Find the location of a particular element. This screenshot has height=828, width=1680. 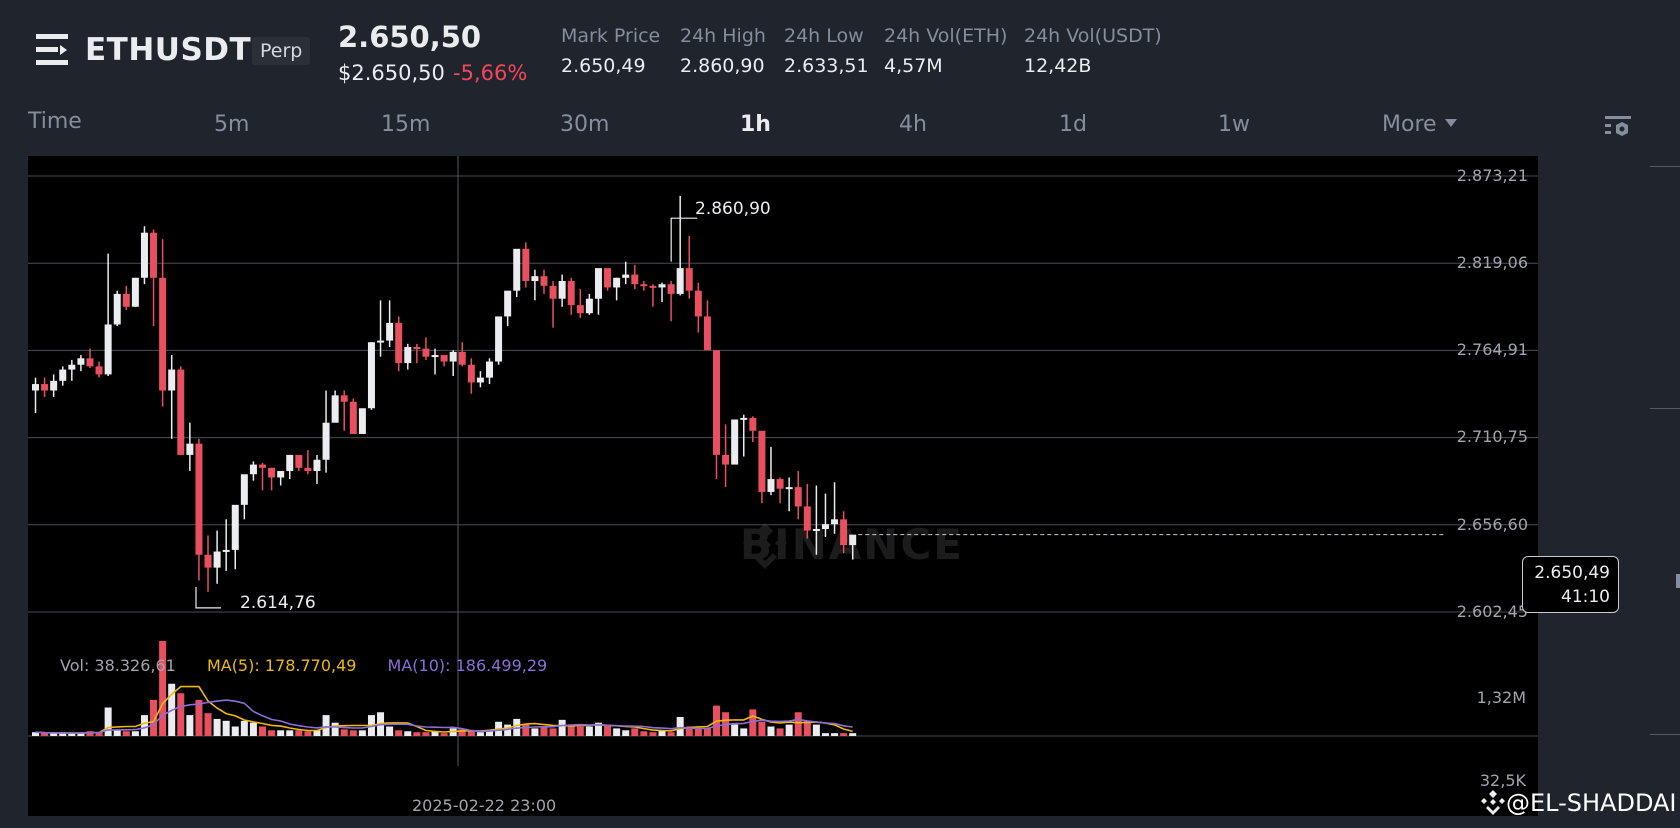

volume-ma5: MA(5): 178.770,49 is located at coordinates (281, 665).